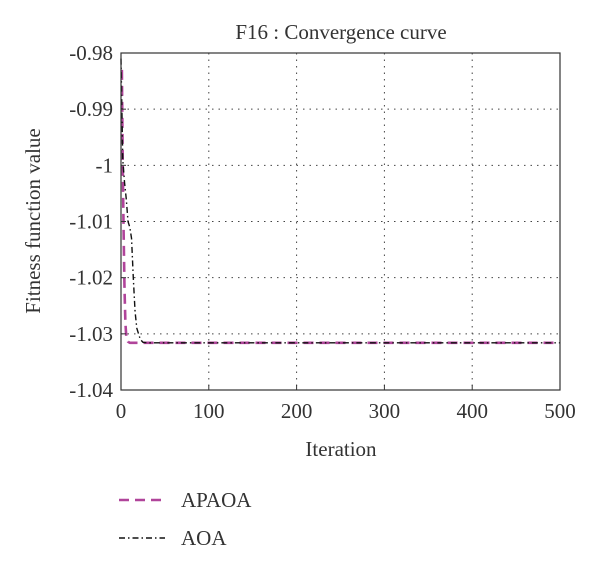 The image size is (600, 566). What do you see at coordinates (346, 404) in the screenshot?
I see `x-axis-ticks: 0 100 200 300 400 500` at bounding box center [346, 404].